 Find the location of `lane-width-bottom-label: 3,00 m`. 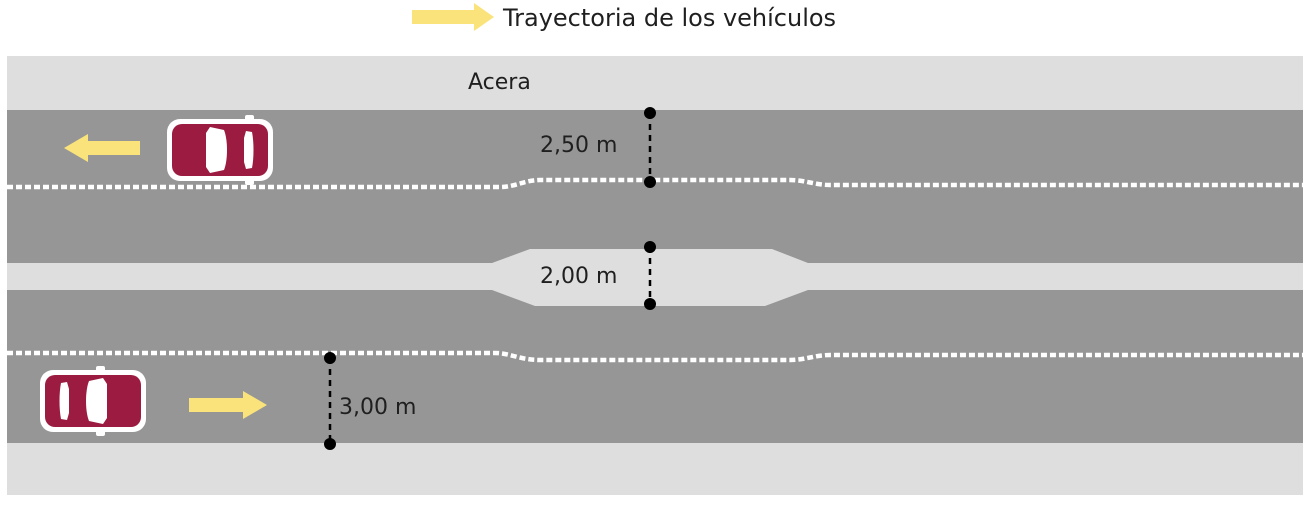

lane-width-bottom-label: 3,00 m is located at coordinates (377, 407).